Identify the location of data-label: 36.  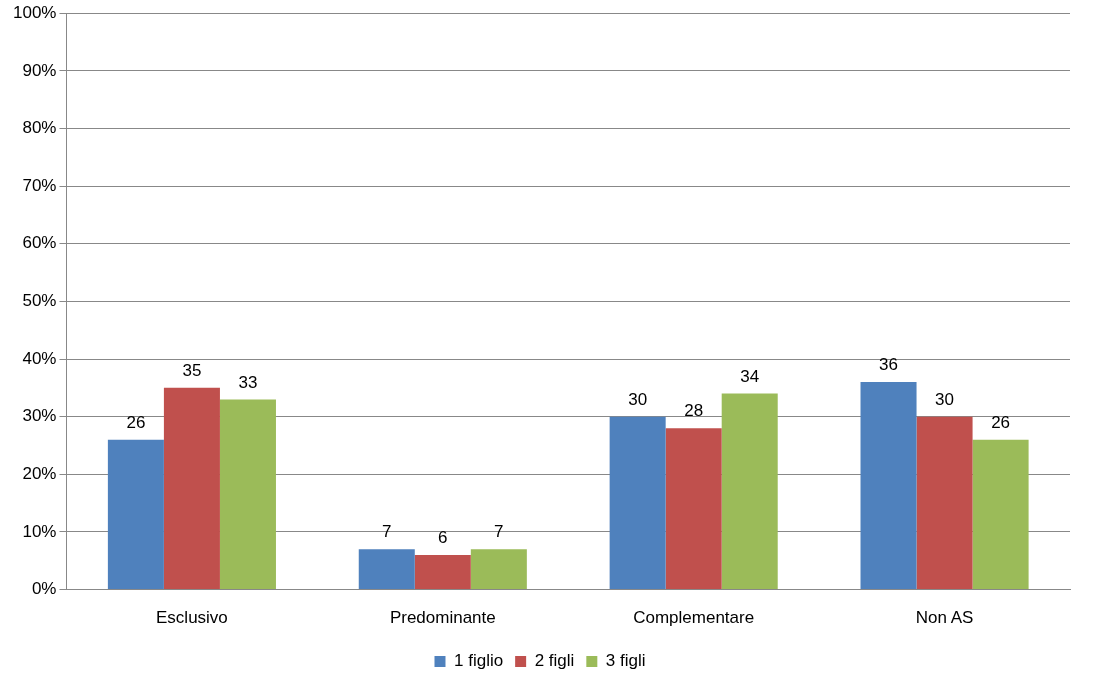
(888, 365).